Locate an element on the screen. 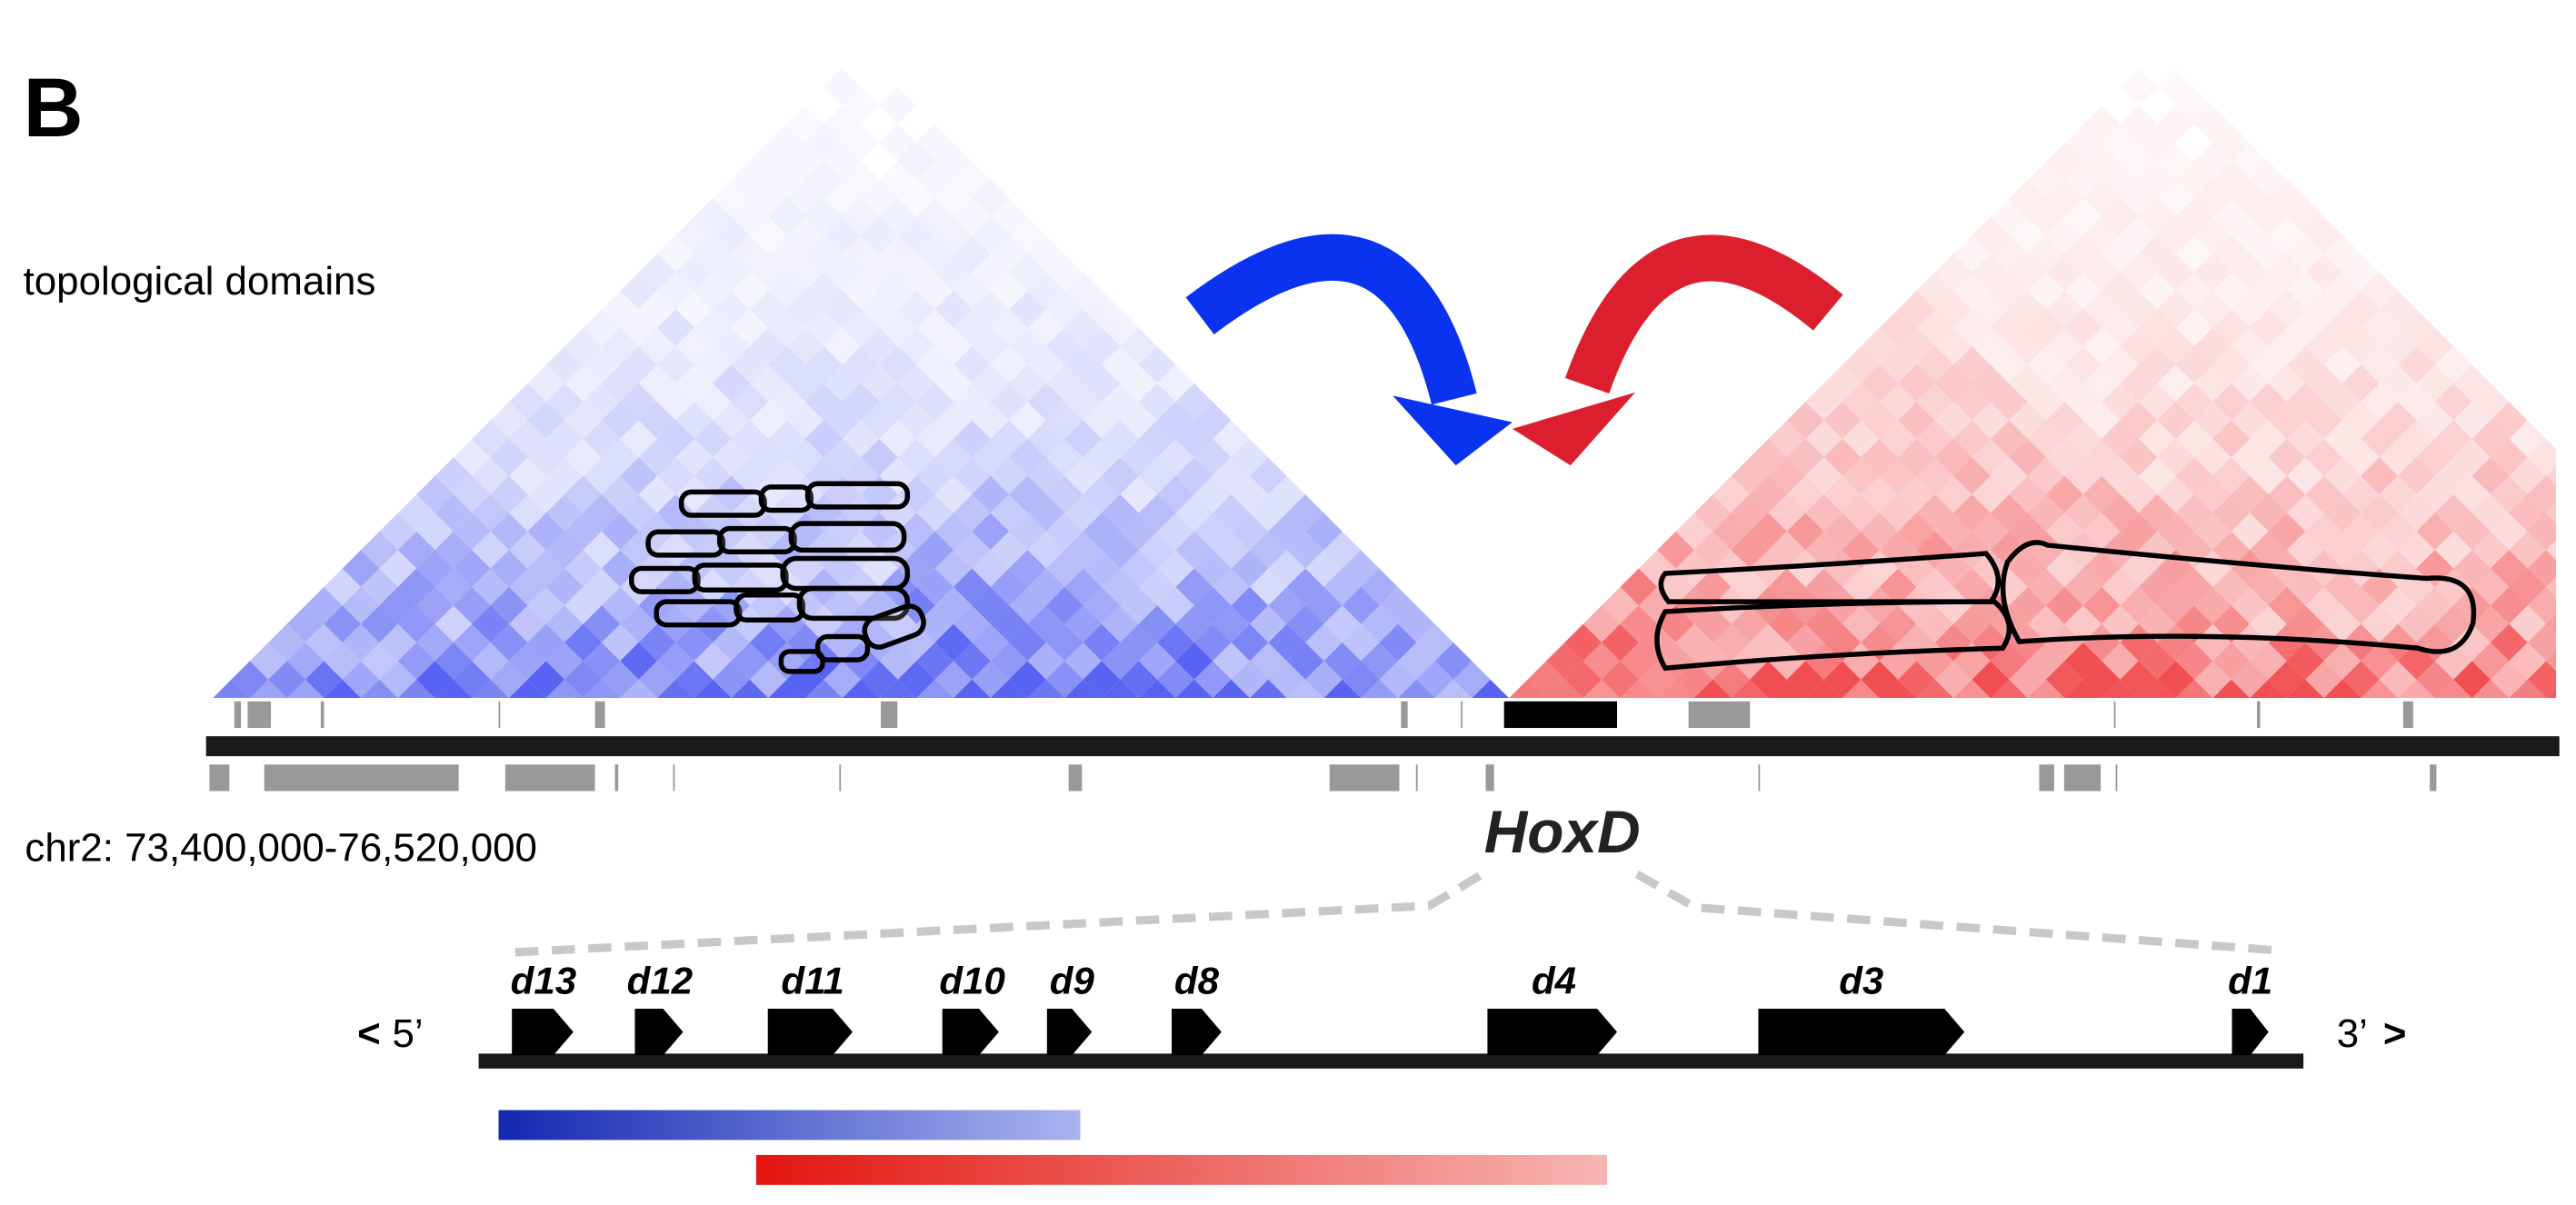 This screenshot has width=2576, height=1205. red-bar is located at coordinates (1181, 1170).